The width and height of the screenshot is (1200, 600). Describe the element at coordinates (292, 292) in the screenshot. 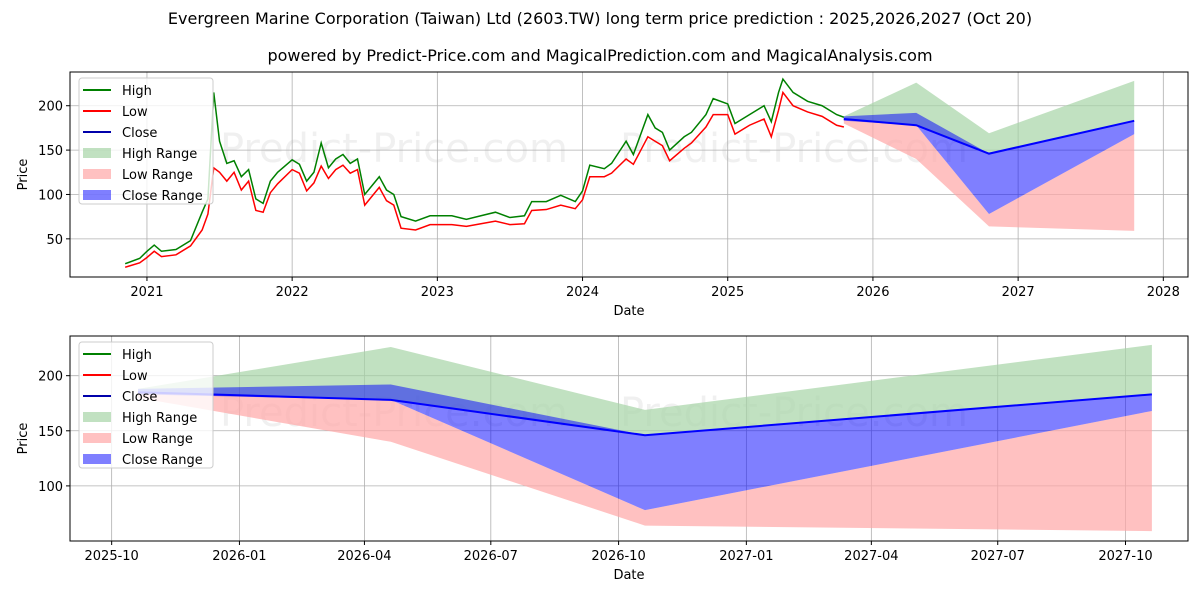

I see `x-tick-label: 2022` at that location.